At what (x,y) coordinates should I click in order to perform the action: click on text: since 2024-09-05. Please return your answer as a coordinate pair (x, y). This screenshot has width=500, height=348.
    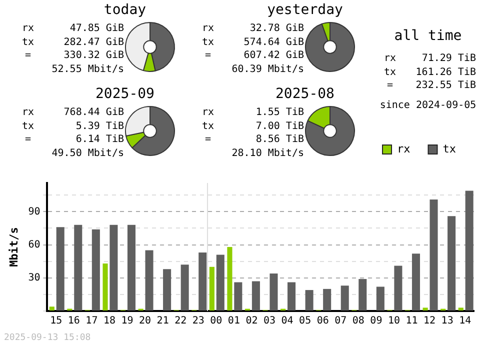
    Looking at the image, I should click on (428, 105).